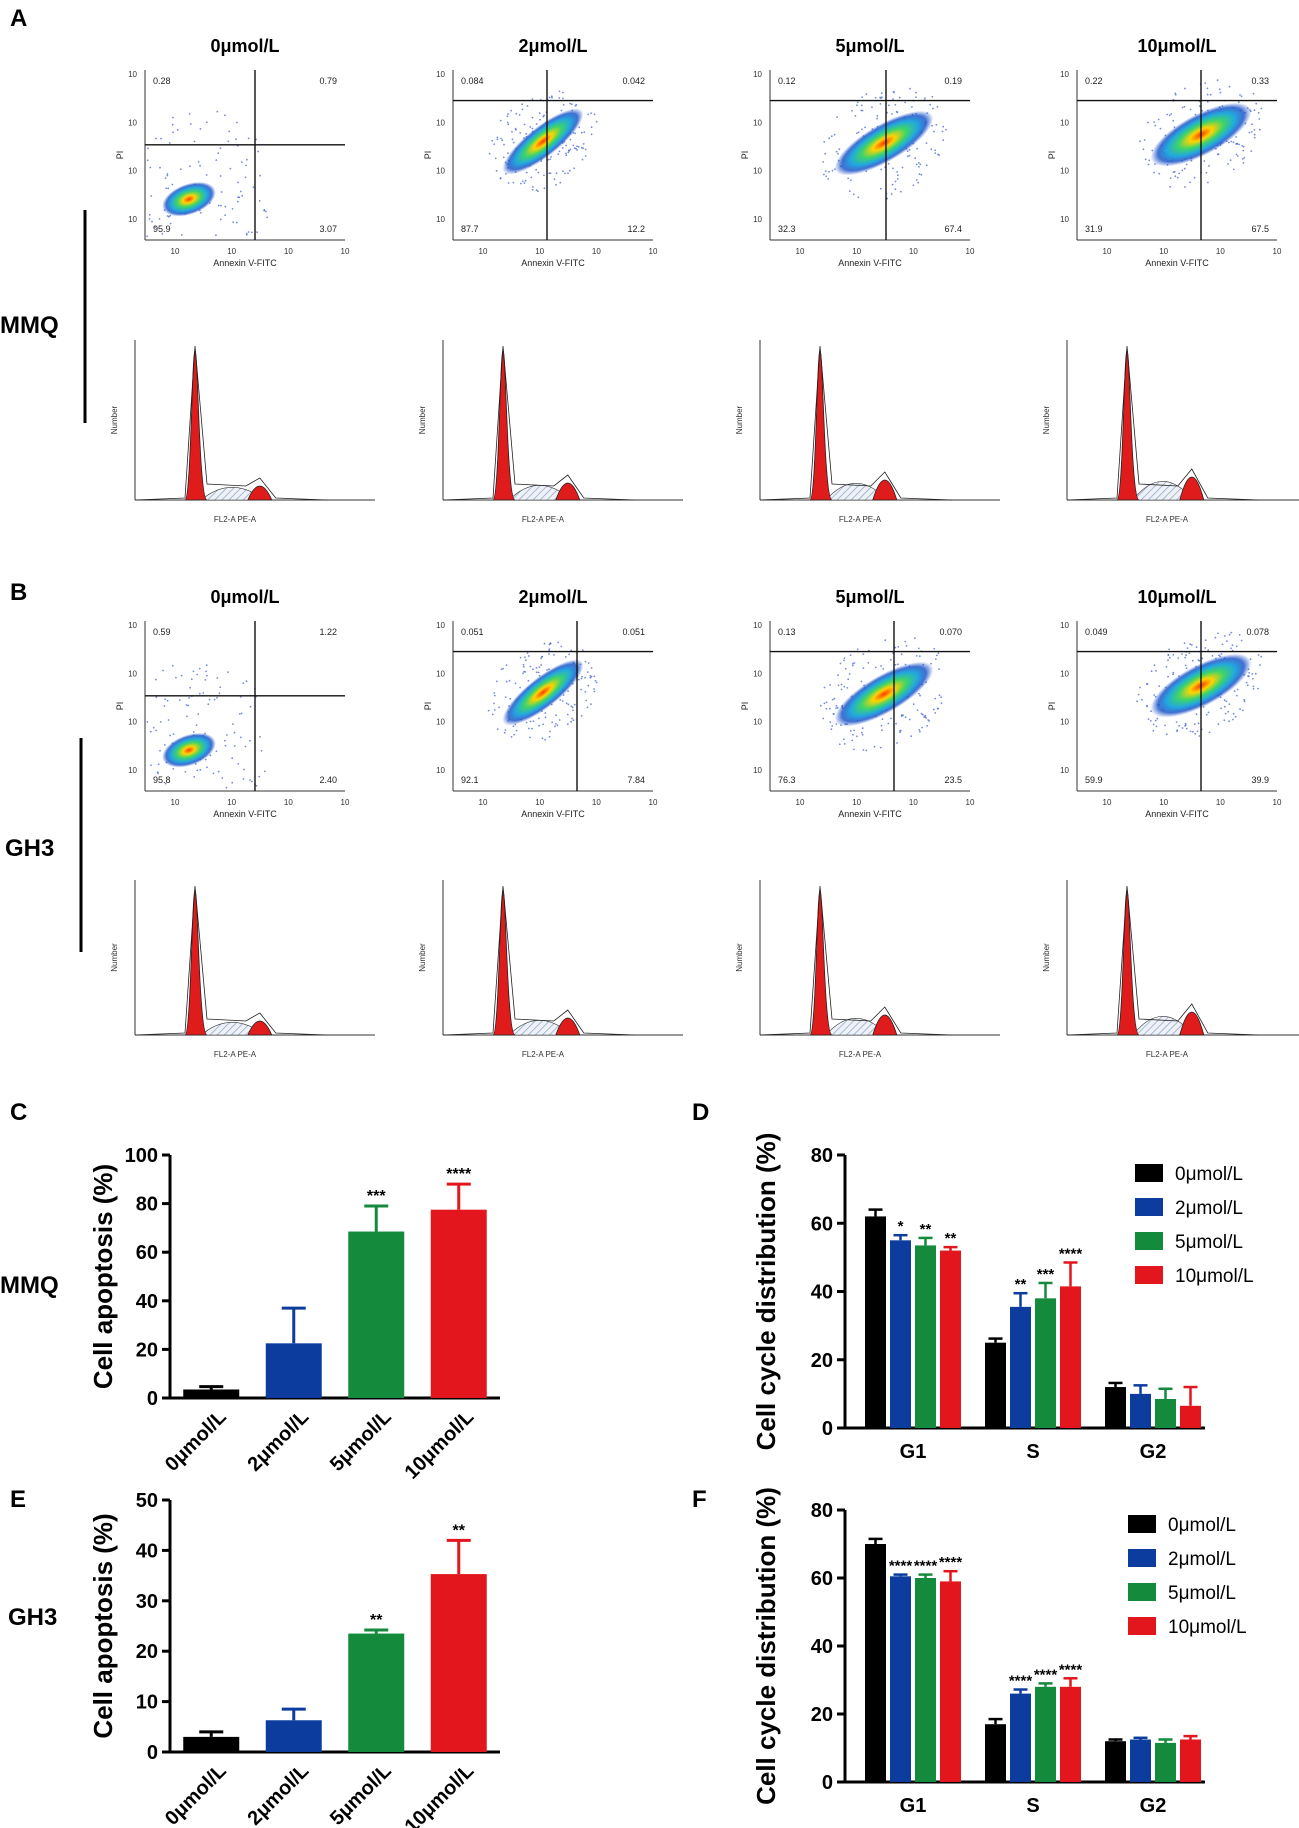 The width and height of the screenshot is (1299, 1828). Describe the element at coordinates (1207, 1627) in the screenshot. I see `legend-label: 10μmol/L` at that location.